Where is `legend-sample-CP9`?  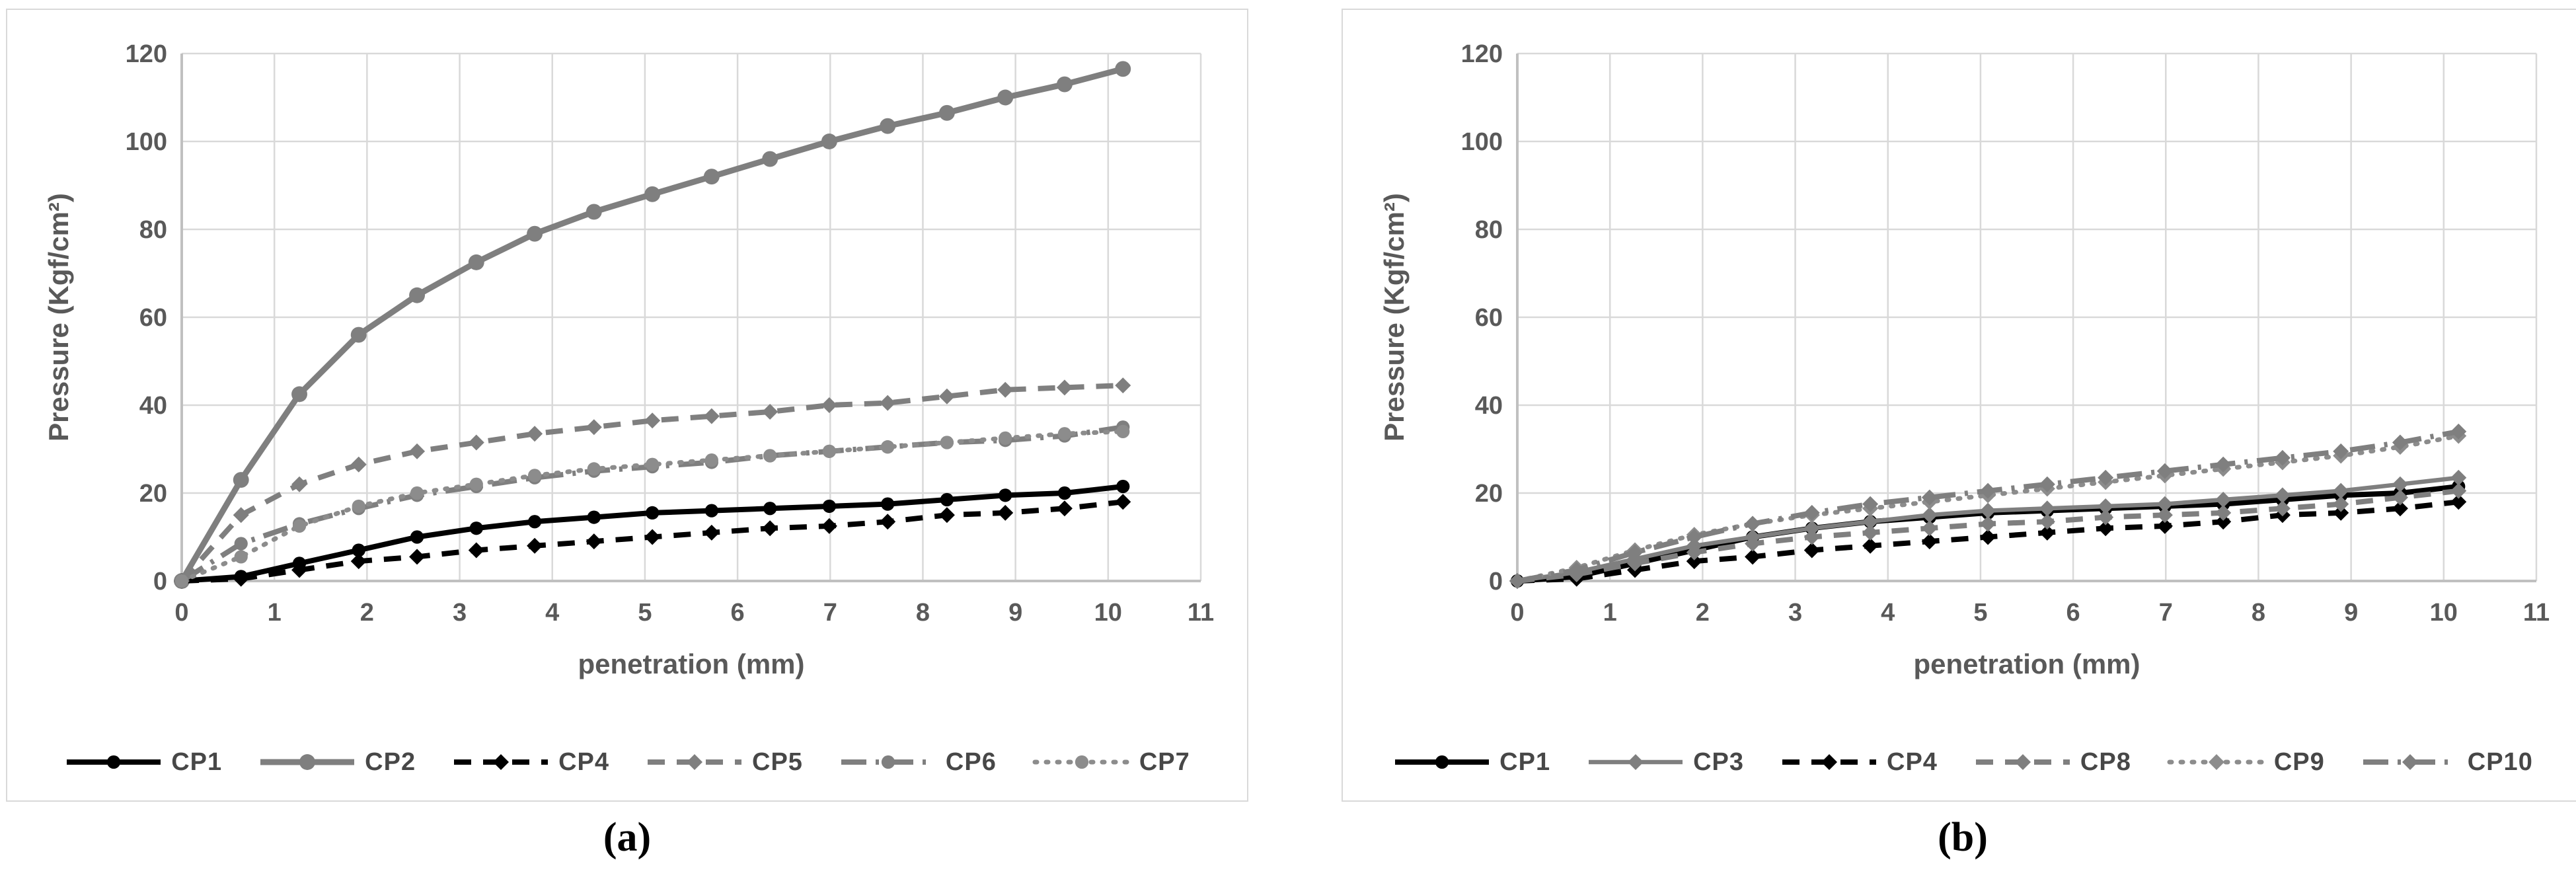
legend-sample-CP9 is located at coordinates (2216, 762).